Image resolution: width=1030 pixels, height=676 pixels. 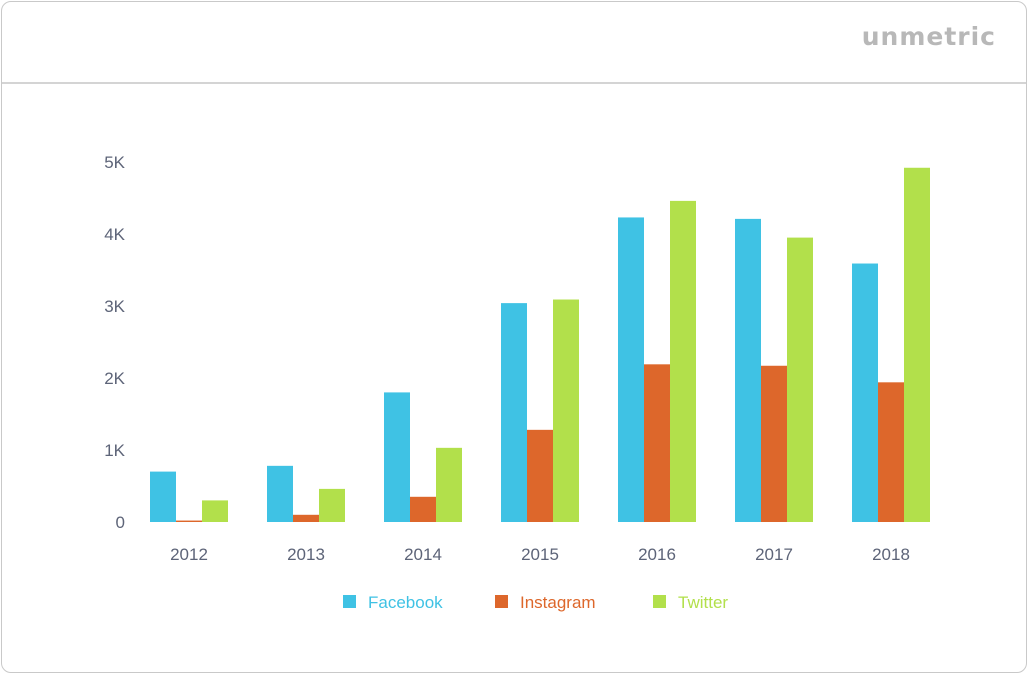 What do you see at coordinates (349, 601) in the screenshot?
I see `legend-swatch-facebook` at bounding box center [349, 601].